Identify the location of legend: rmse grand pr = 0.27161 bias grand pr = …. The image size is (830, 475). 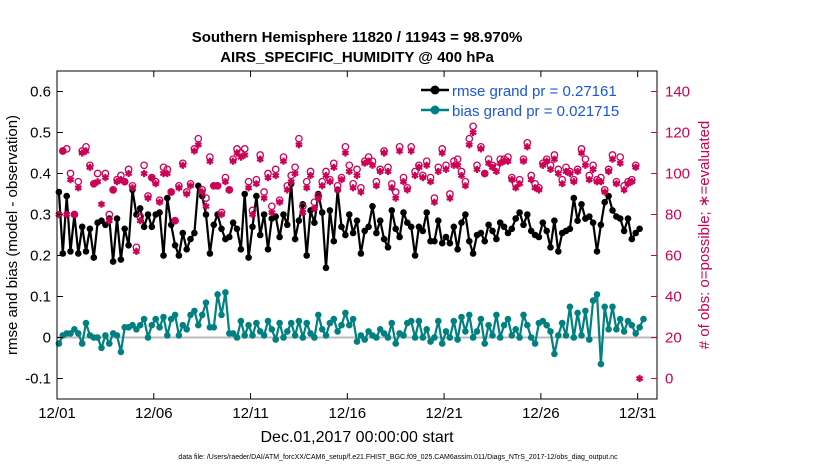
(520, 101).